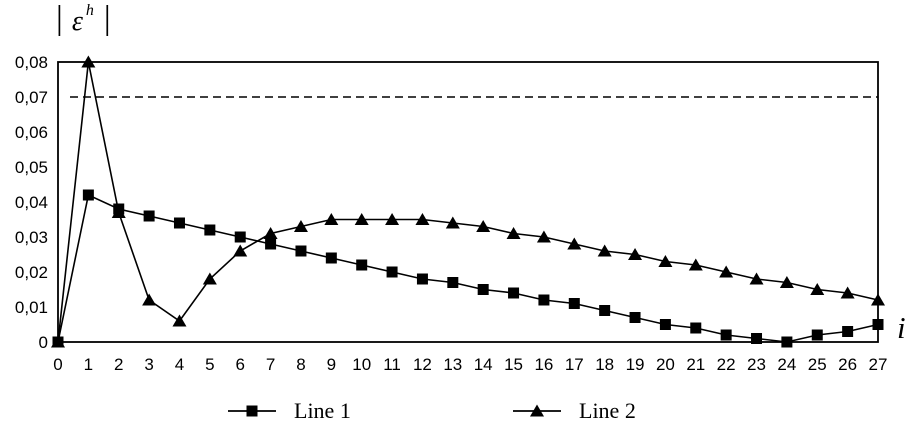 This screenshot has width=917, height=436. What do you see at coordinates (331, 364) in the screenshot?
I see `x-tick-label: 9` at bounding box center [331, 364].